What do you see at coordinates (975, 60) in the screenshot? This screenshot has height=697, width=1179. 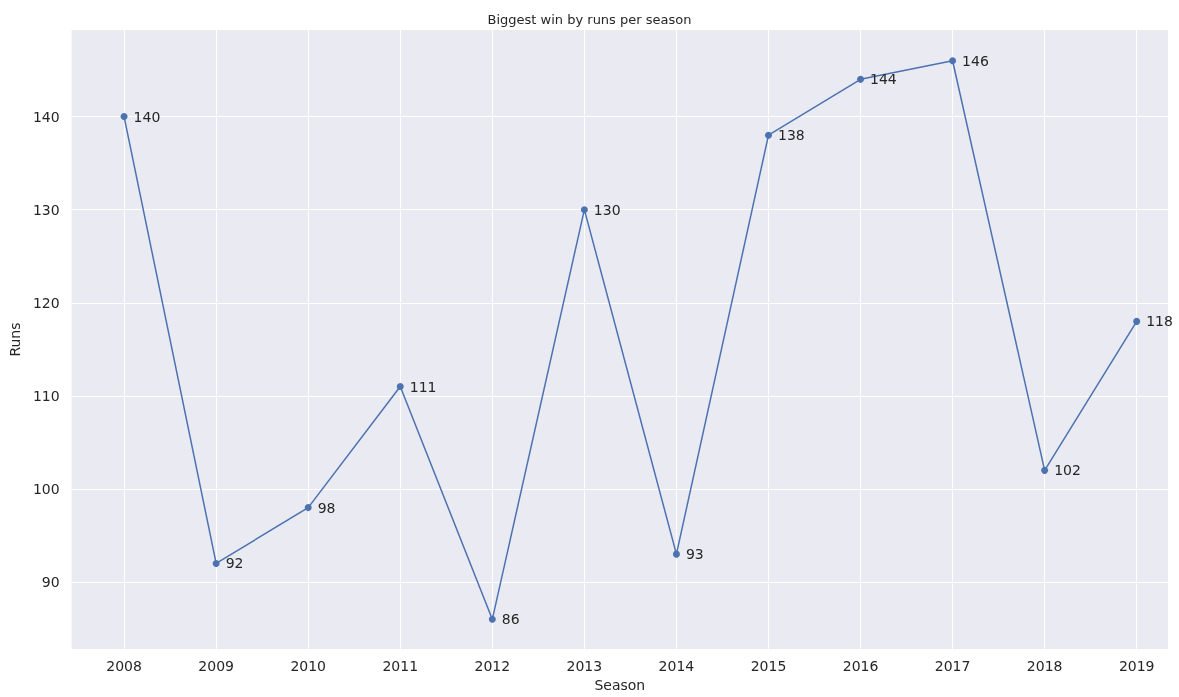 I see `data-label: 146` at bounding box center [975, 60].